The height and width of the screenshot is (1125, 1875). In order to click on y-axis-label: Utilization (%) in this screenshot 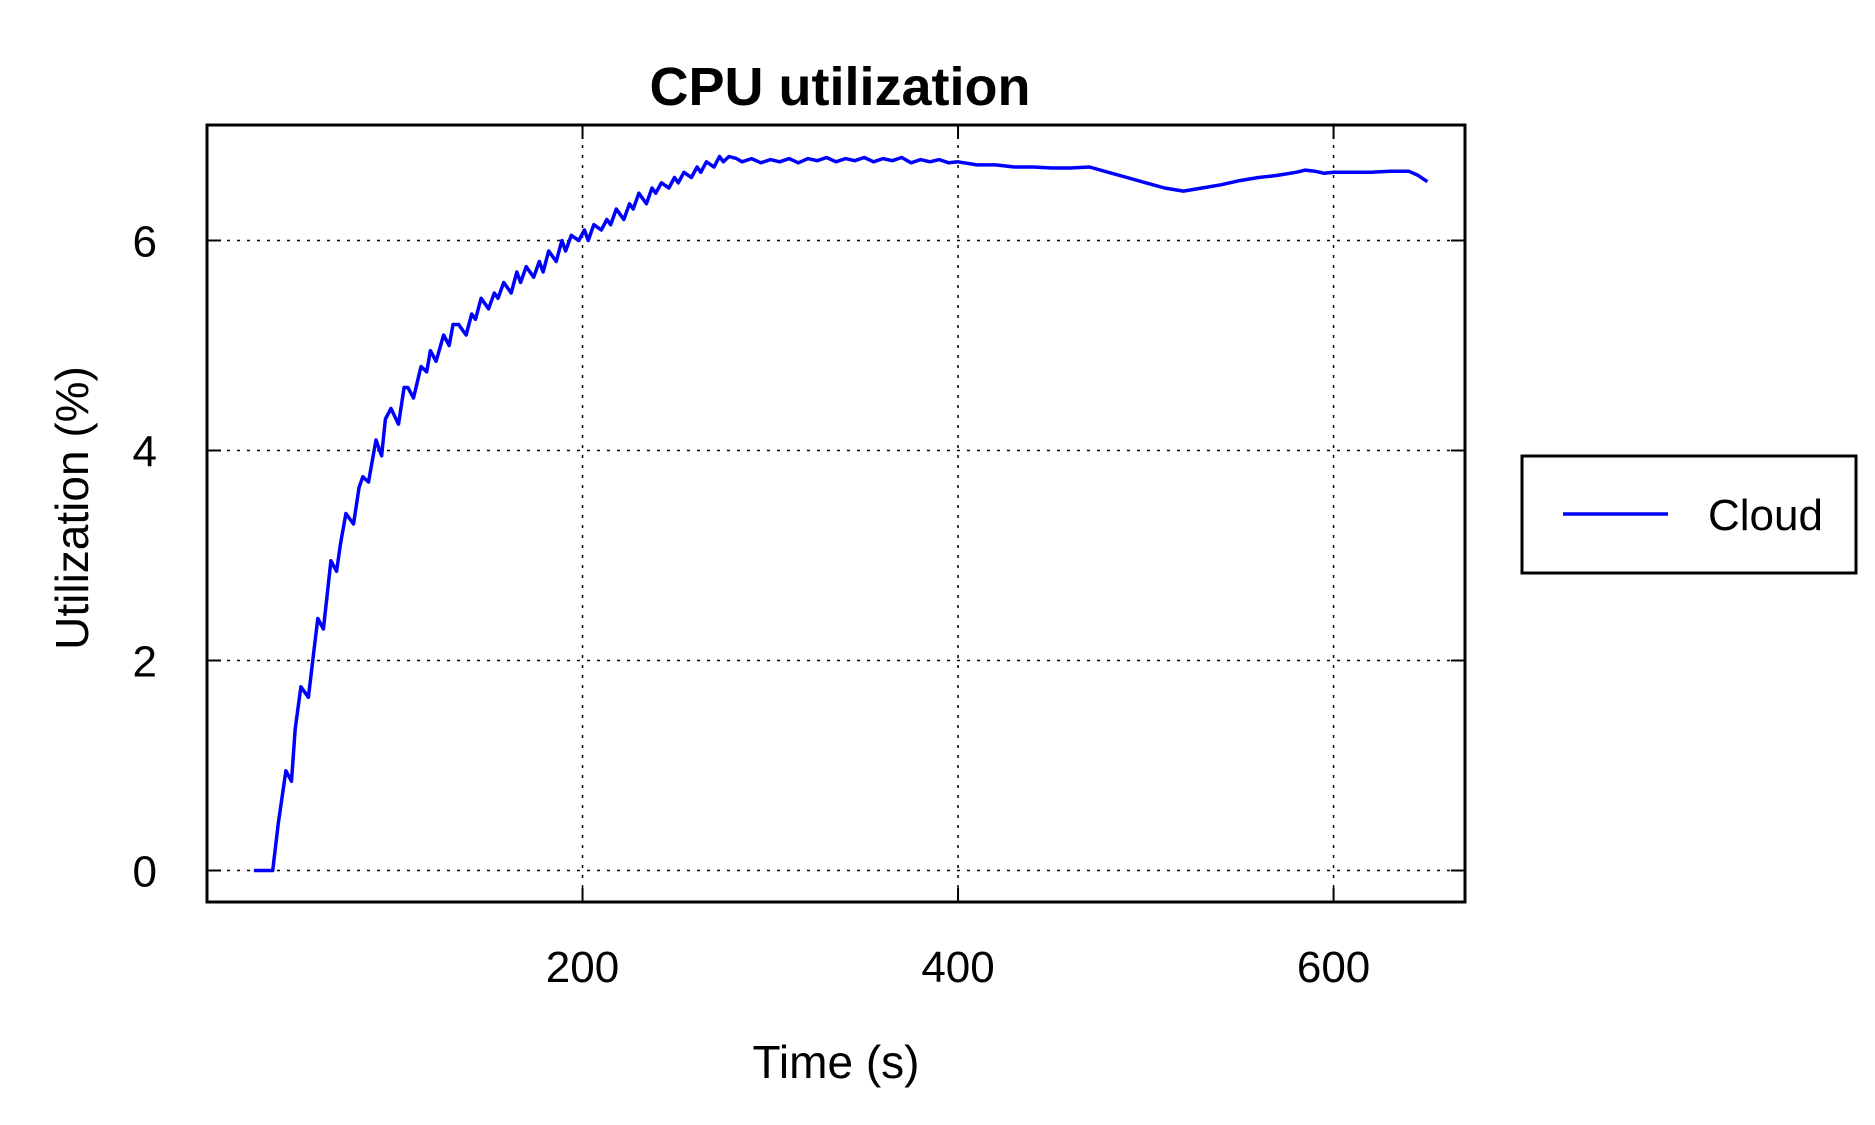, I will do `click(72, 508)`.